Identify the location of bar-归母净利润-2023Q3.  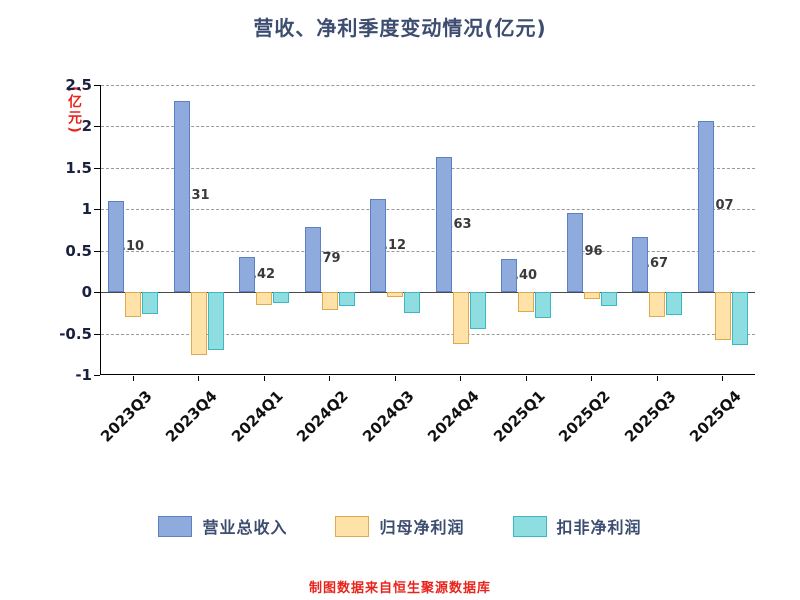
(133, 304).